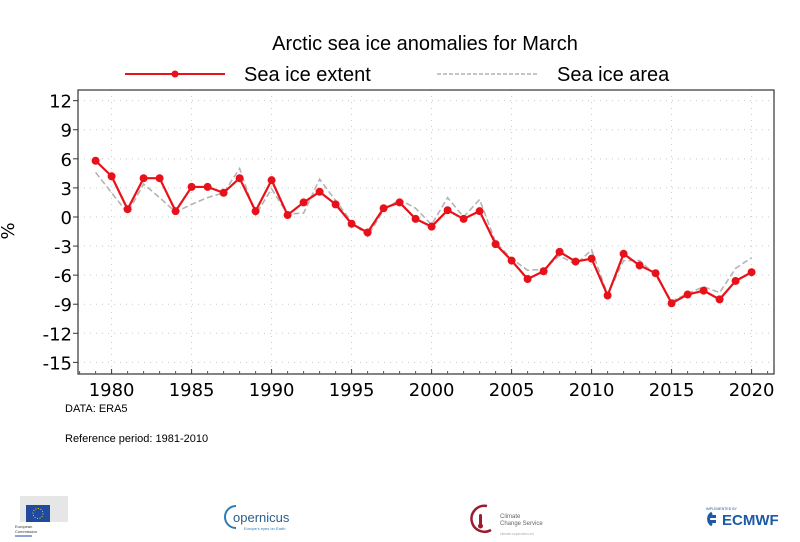  What do you see at coordinates (424, 372) in the screenshot?
I see `x-minor-ticks` at bounding box center [424, 372].